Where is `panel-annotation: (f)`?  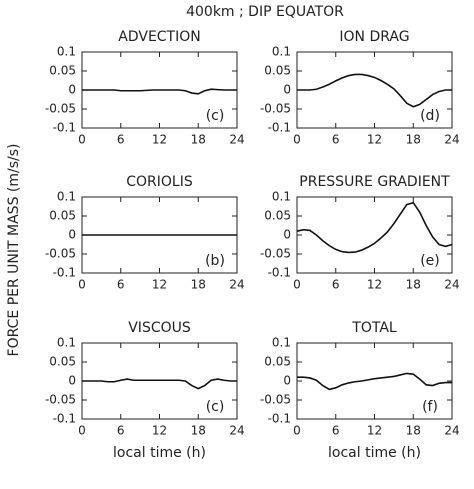 panel-annotation: (f) is located at coordinates (430, 407).